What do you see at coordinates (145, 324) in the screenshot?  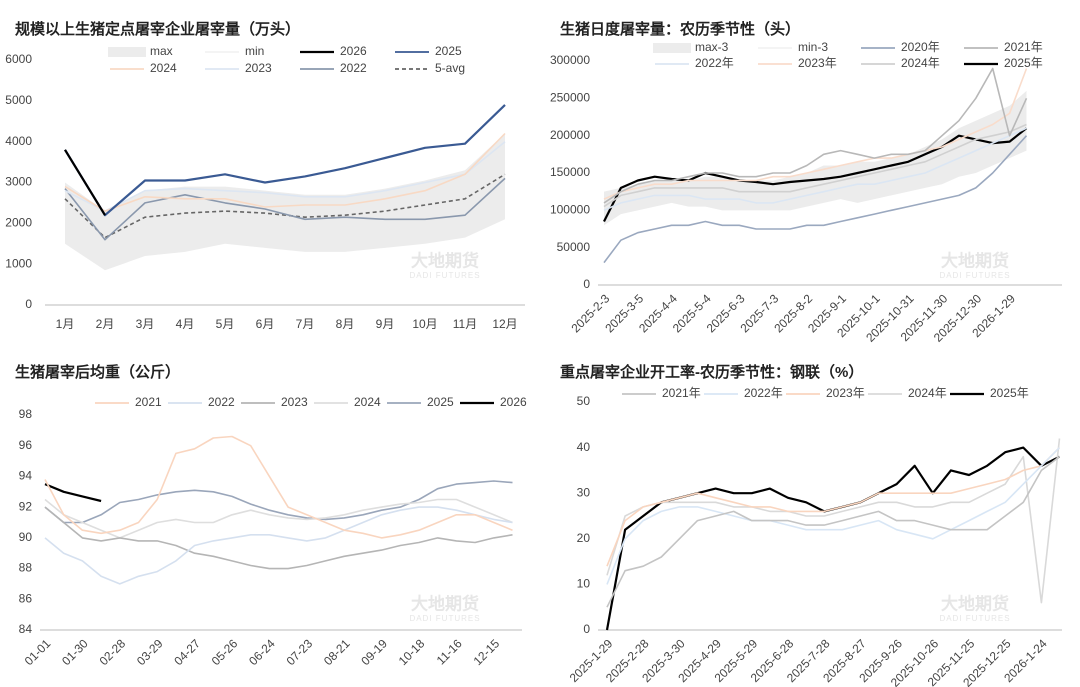 I see `x-tick-label: 3月` at bounding box center [145, 324].